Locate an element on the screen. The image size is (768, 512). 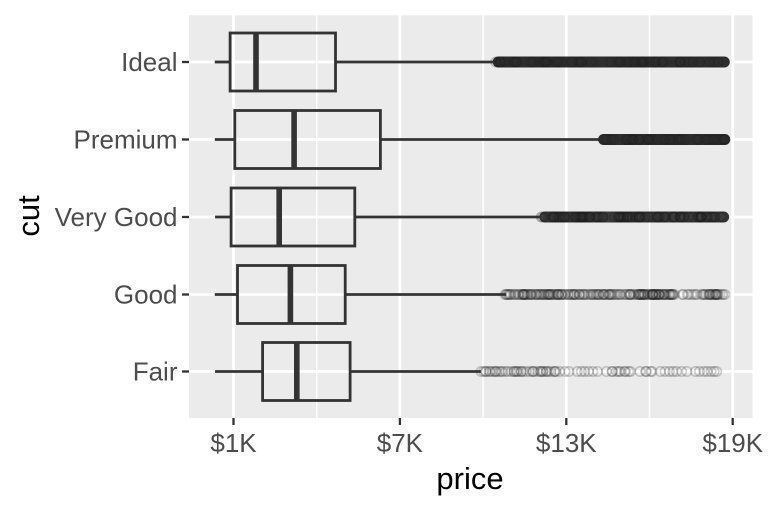
svg-text: cut is located at coordinates (28, 216).